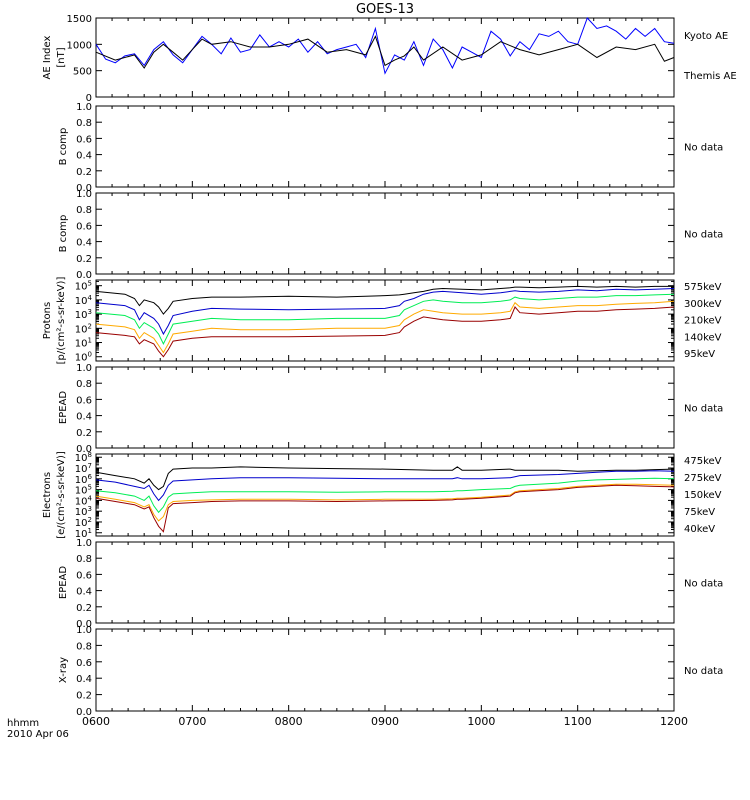  Describe the element at coordinates (706, 36) in the screenshot. I see `legend-kyoto-ae: Kyoto AE` at that location.